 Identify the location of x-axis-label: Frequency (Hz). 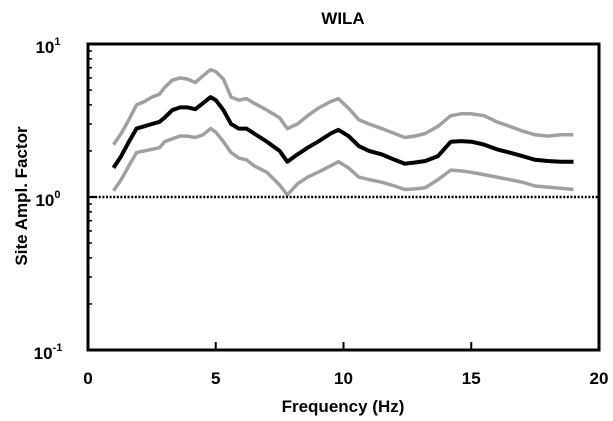
(343, 406).